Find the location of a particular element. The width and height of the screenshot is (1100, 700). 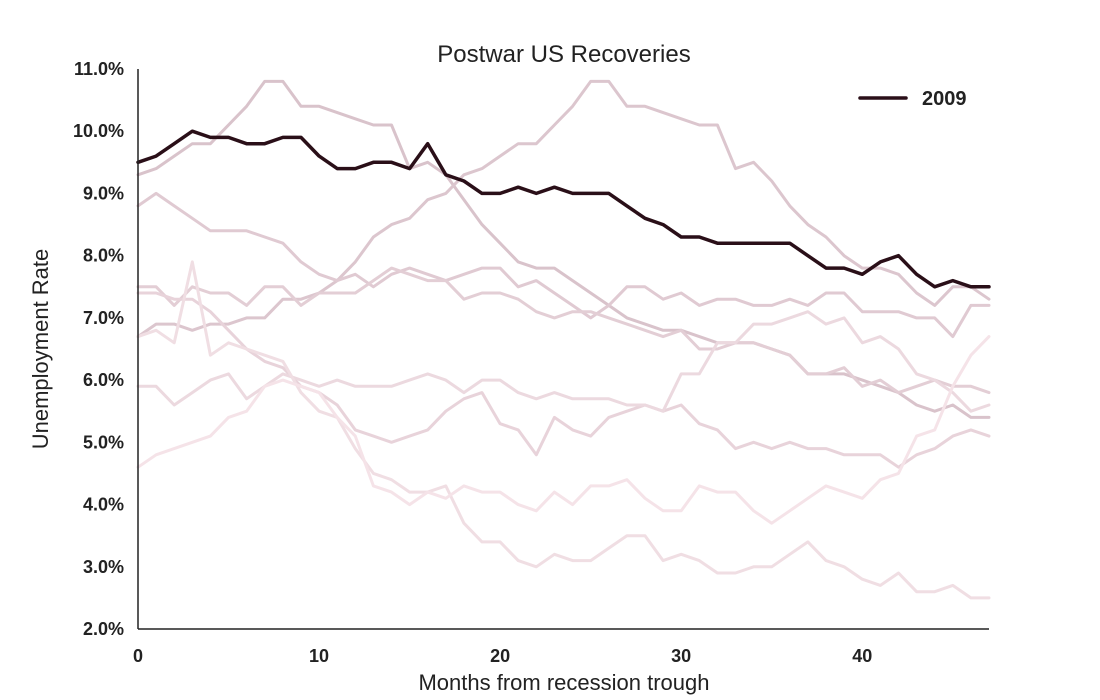

y-tick-label: 10.0% is located at coordinates (98, 131).